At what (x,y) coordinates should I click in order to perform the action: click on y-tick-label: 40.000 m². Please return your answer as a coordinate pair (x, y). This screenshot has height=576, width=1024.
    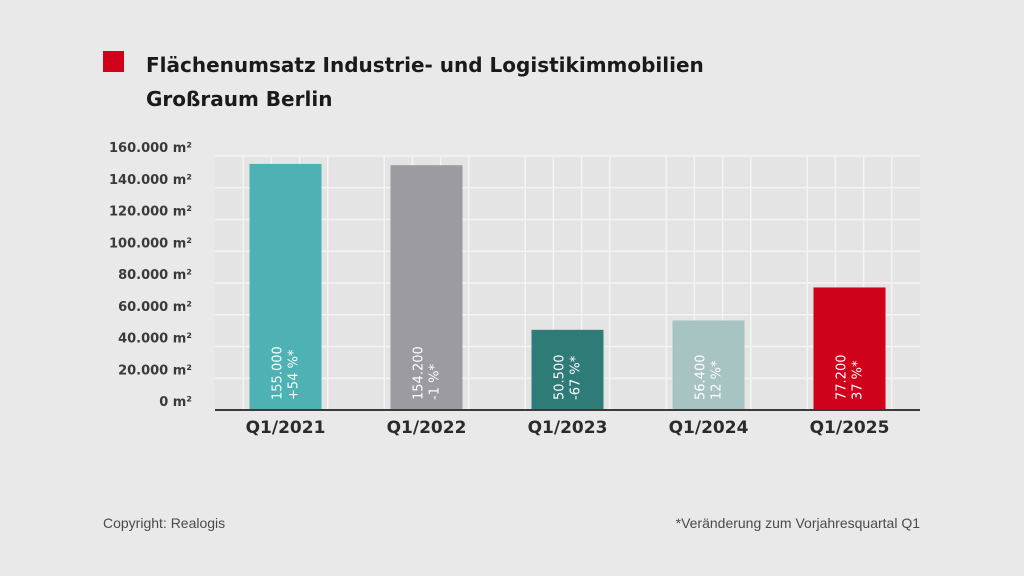
    Looking at the image, I should click on (155, 339).